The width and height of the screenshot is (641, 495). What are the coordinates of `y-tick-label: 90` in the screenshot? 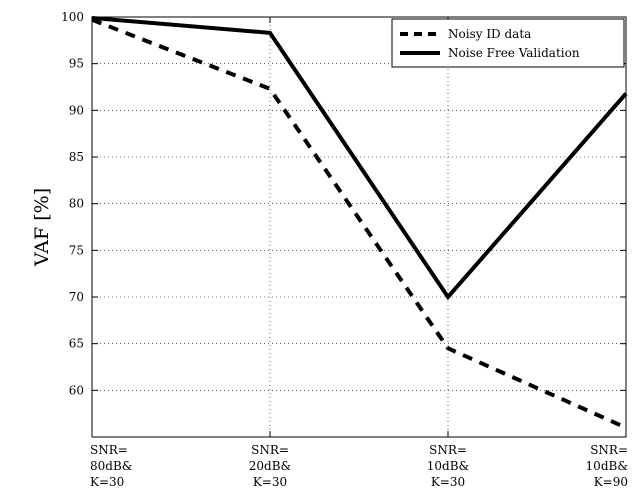 It's located at (76, 110).